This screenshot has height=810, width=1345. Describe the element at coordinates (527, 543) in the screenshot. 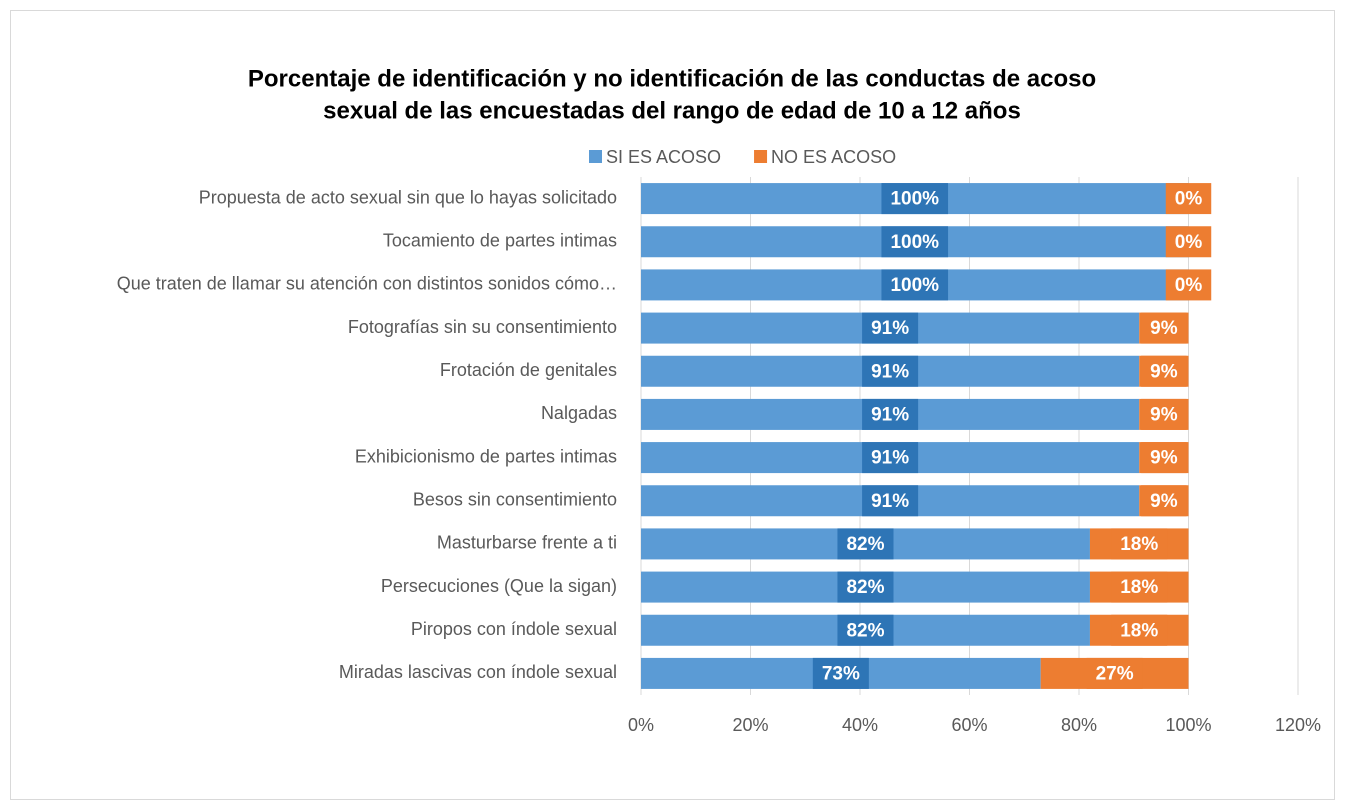

I see `y-tick-label: Masturbarse frente a ti` at that location.